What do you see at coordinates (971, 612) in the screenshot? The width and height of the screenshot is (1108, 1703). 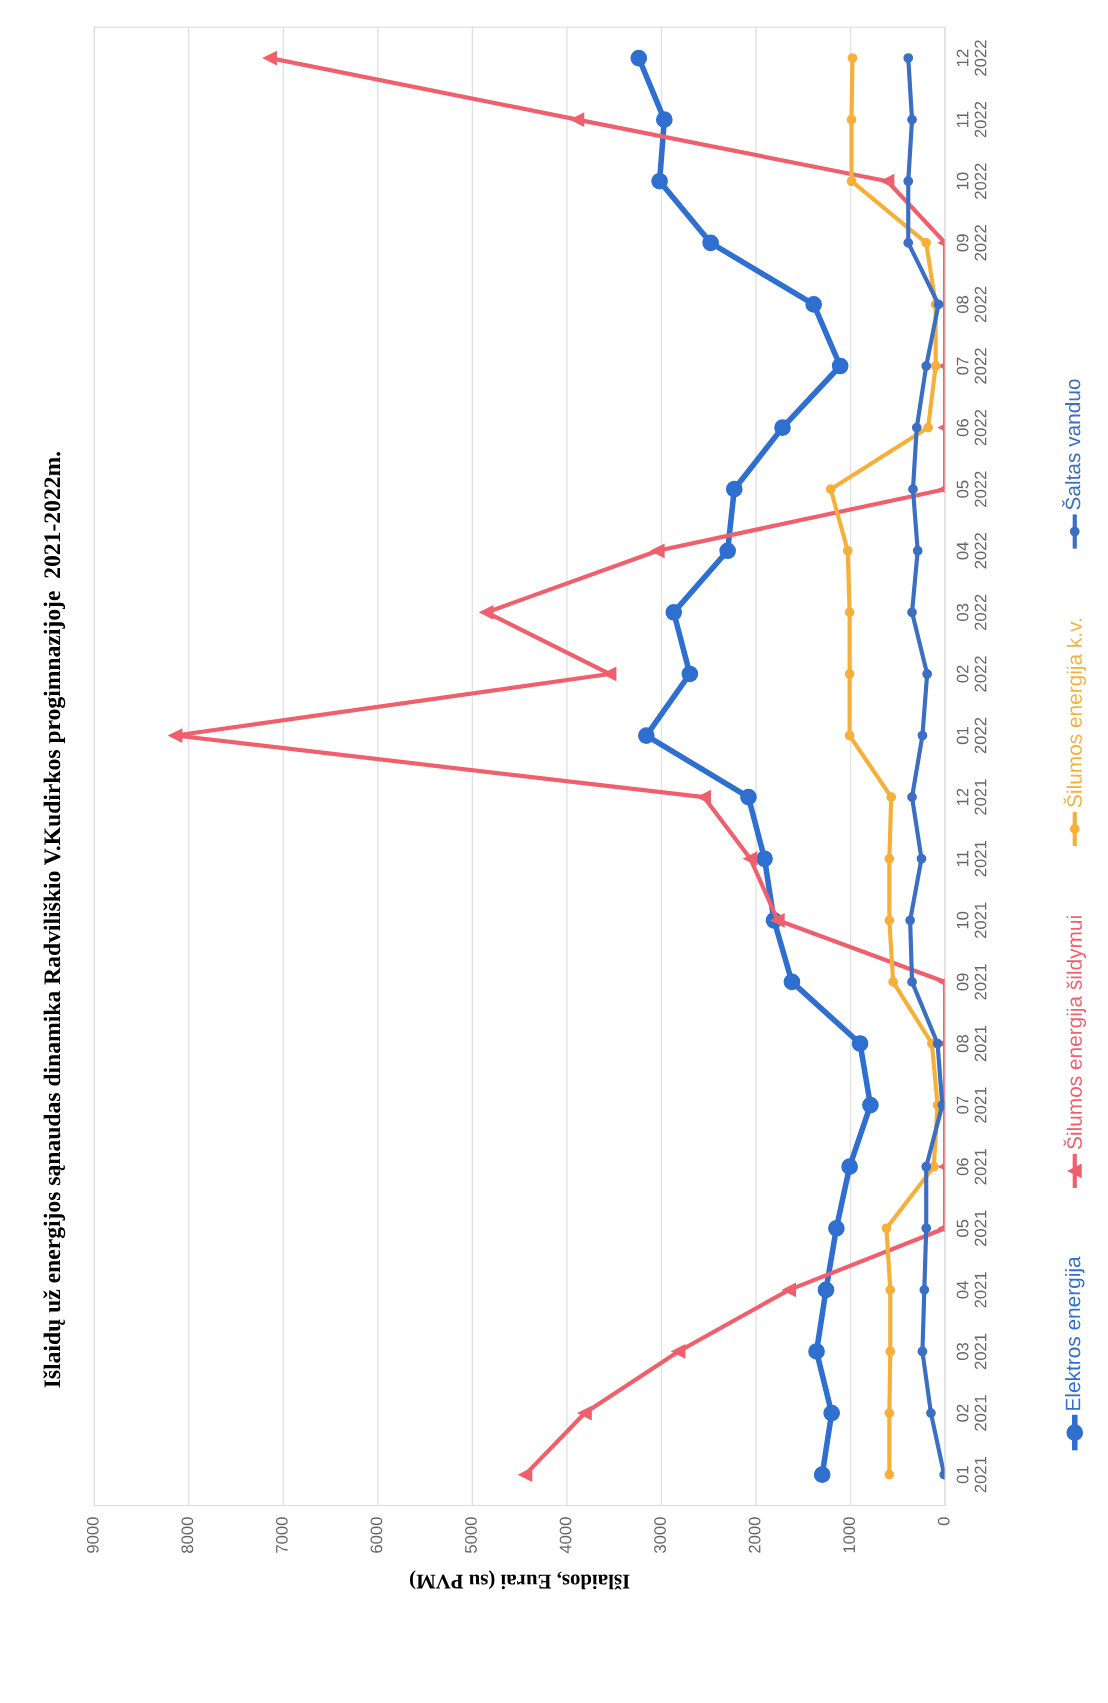 I see `y-tick-label: 03 2022` at bounding box center [971, 612].